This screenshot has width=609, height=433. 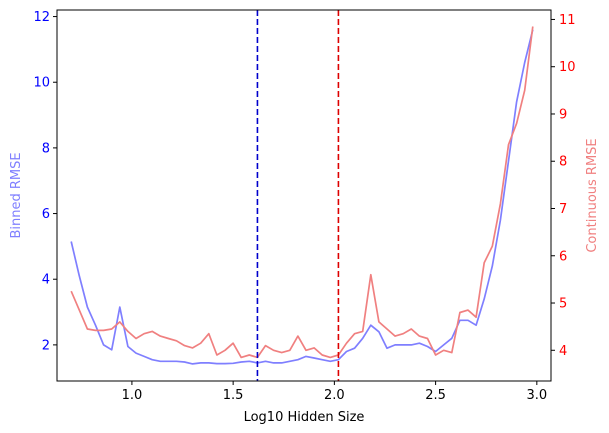 I want to click on x-tick-label: 1.5, so click(x=233, y=395).